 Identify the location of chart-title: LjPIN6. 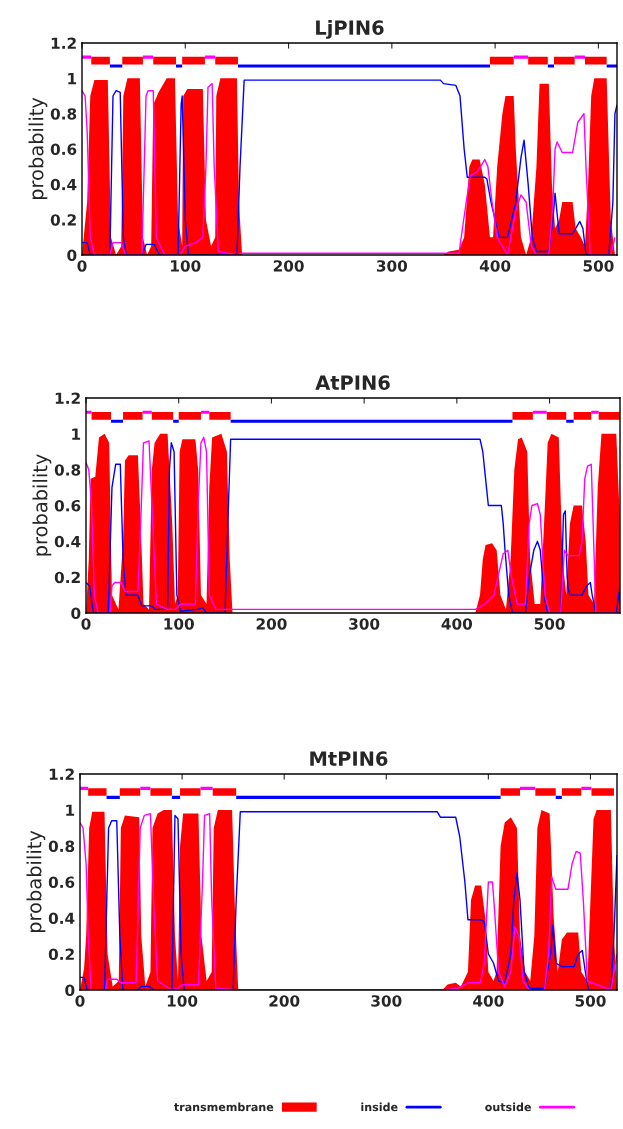
(350, 29).